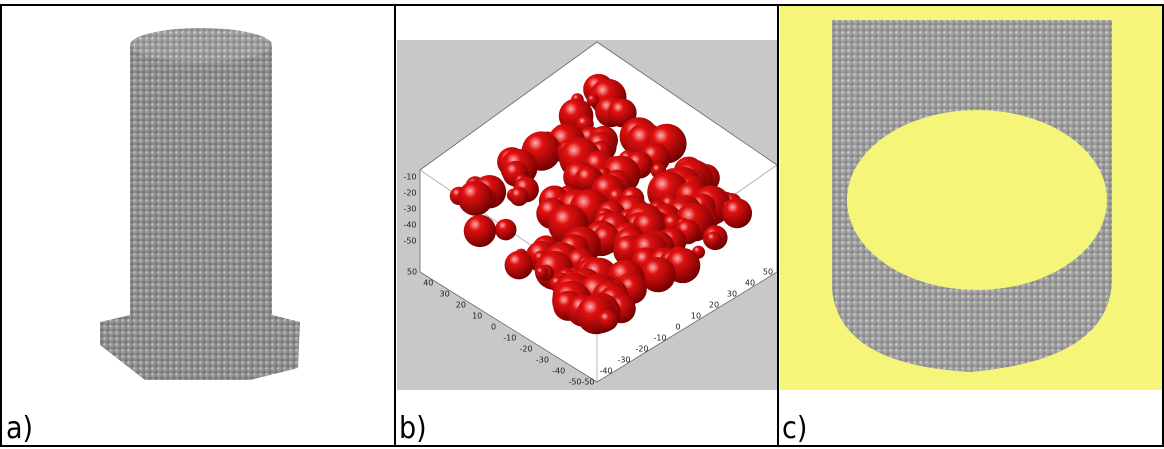 The height and width of the screenshot is (449, 1164). What do you see at coordinates (526, 349) in the screenshot?
I see `x-tick-label: -20` at bounding box center [526, 349].